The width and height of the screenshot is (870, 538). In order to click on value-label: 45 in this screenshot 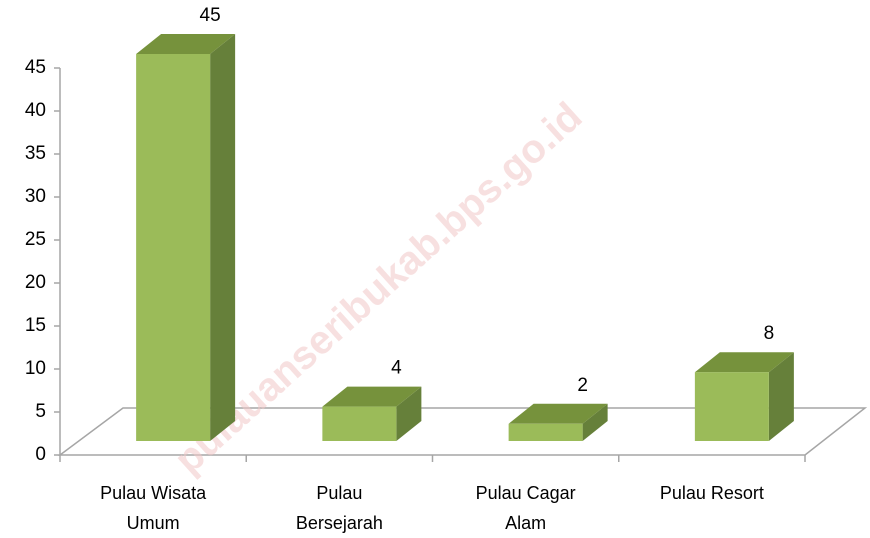, I will do `click(210, 15)`.